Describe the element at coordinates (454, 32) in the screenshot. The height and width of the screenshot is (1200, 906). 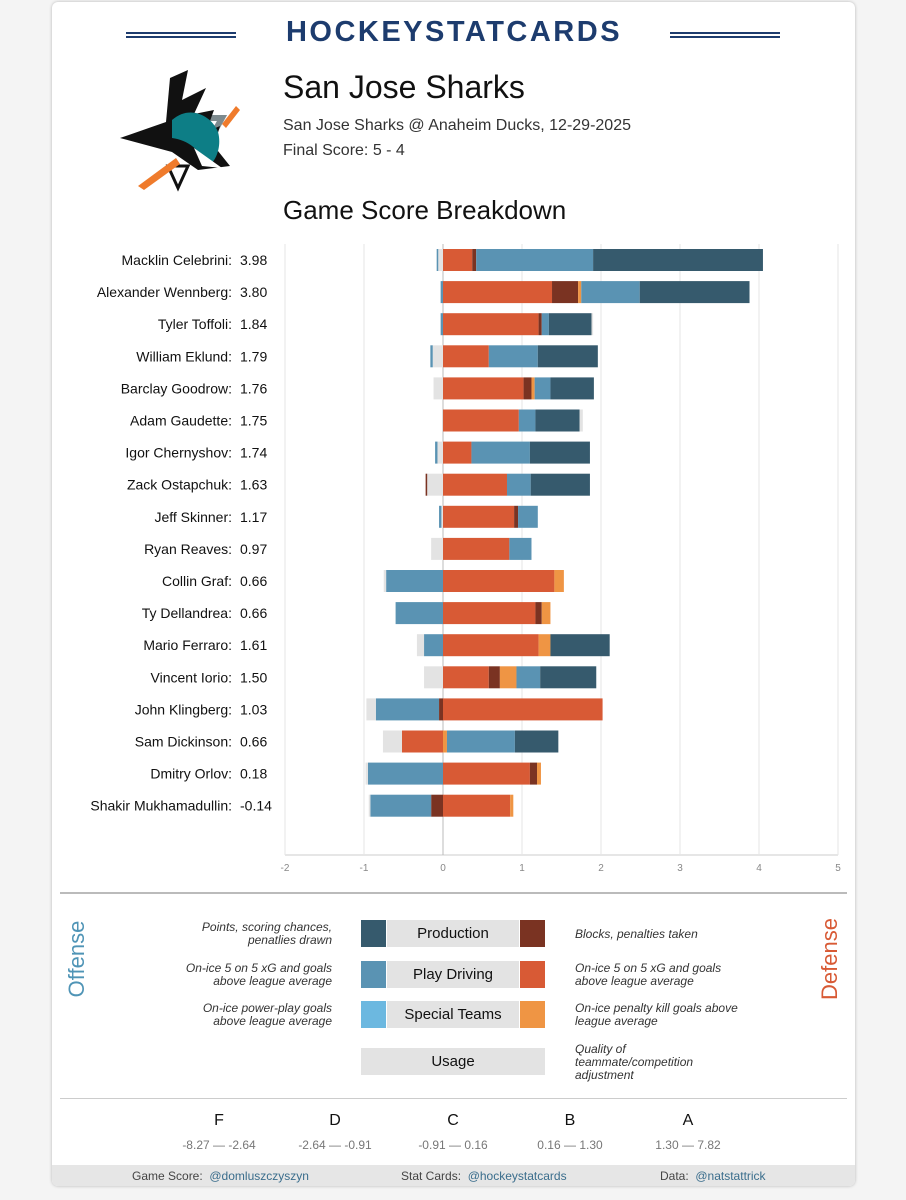
I see `brand-title: HOCKEYSTATCARDS` at that location.